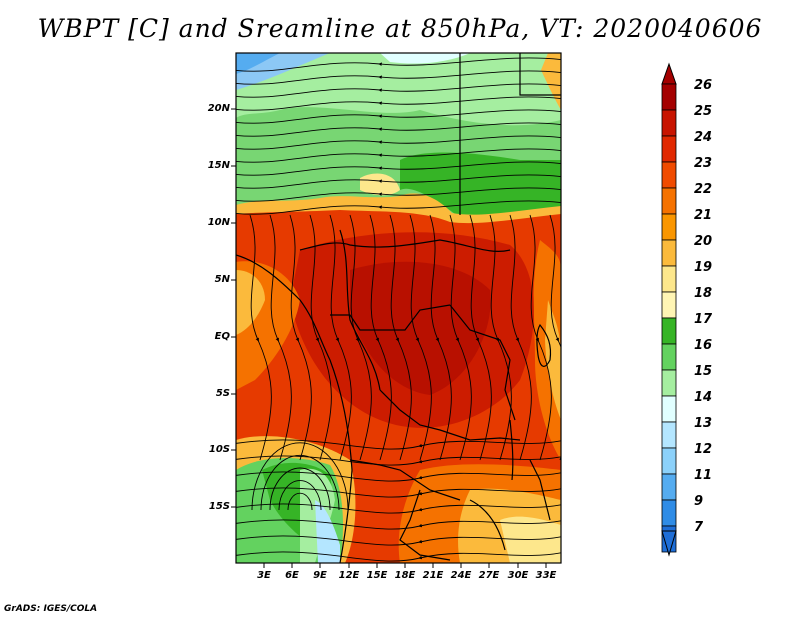 This screenshot has height=618, width=800. Describe the element at coordinates (703, 189) in the screenshot. I see `colorbar-label: 22` at that location.